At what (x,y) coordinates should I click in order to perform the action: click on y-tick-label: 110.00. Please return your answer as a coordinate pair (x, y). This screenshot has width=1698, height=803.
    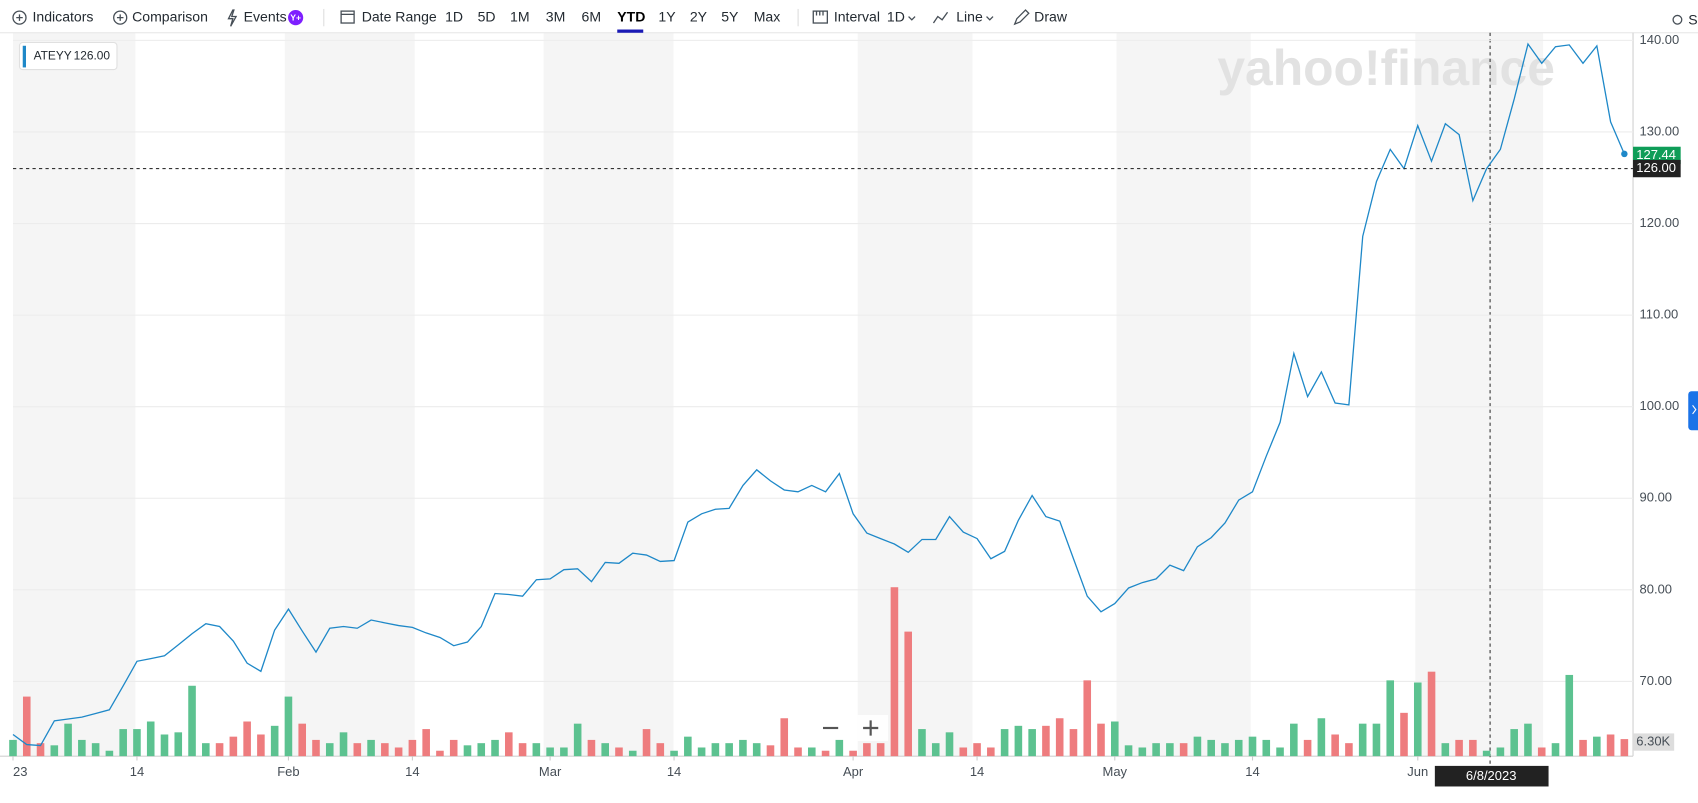
    Looking at the image, I should click on (1659, 314).